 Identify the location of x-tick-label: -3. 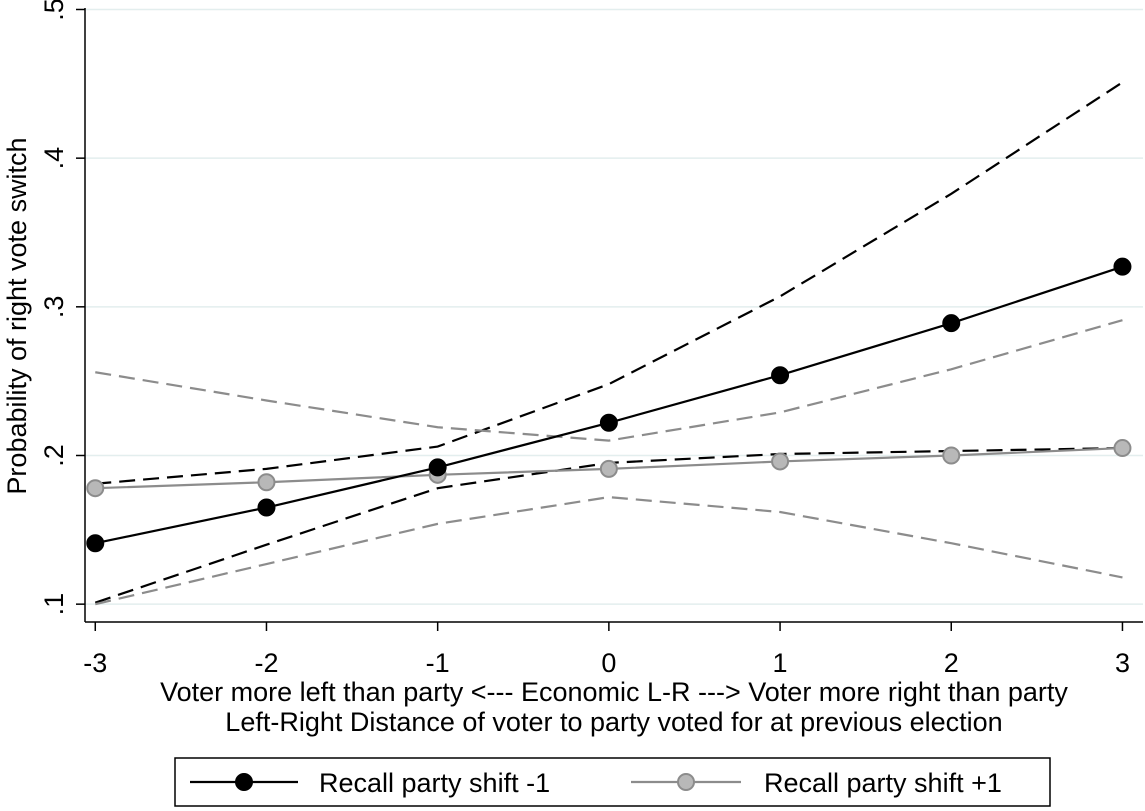
(95, 663).